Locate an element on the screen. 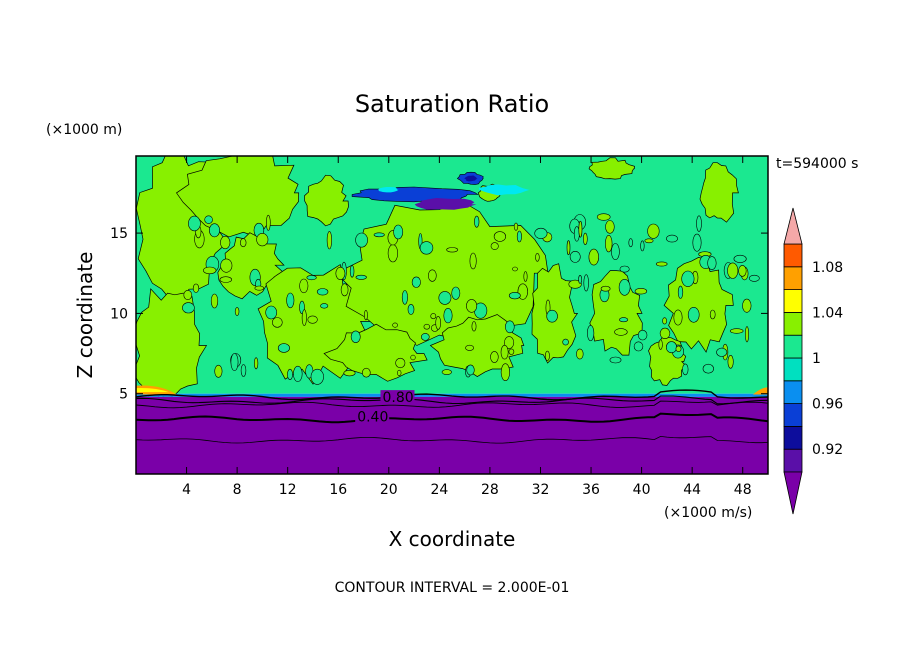  y-axis-label: Z coordinate is located at coordinates (85, 315).